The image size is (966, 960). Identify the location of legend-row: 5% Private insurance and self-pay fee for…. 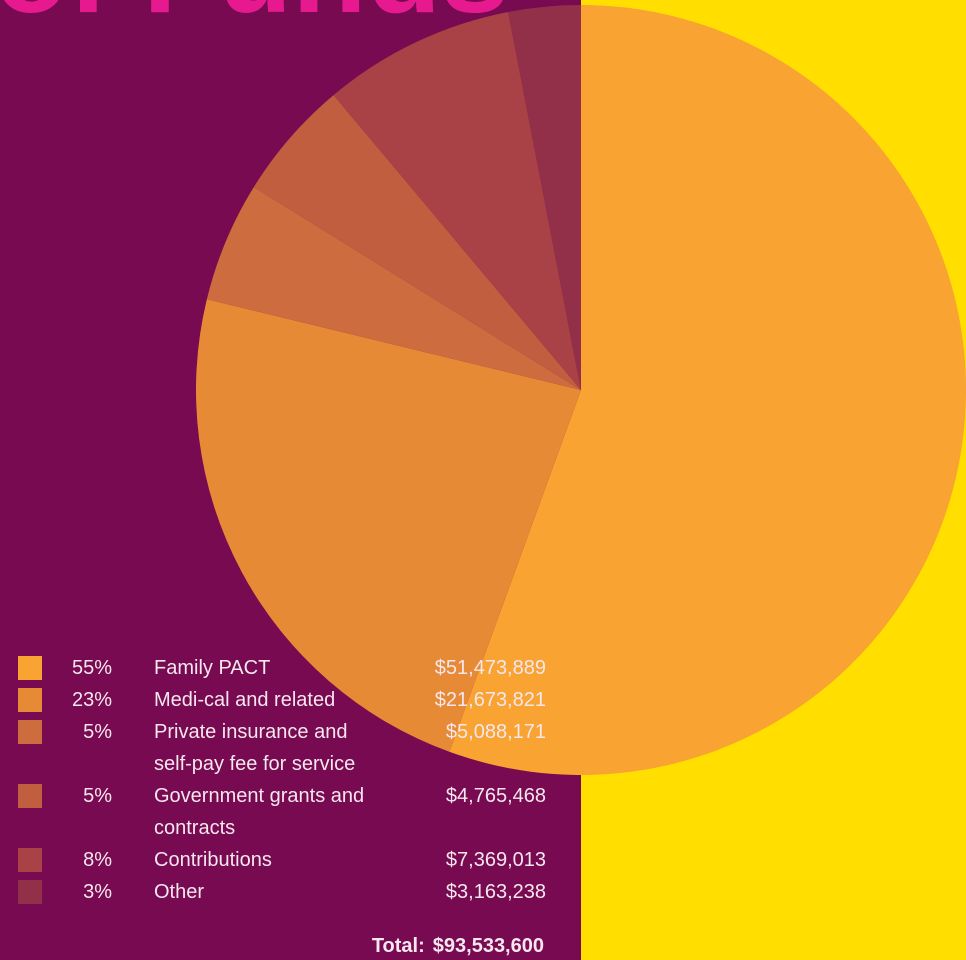
(290, 748).